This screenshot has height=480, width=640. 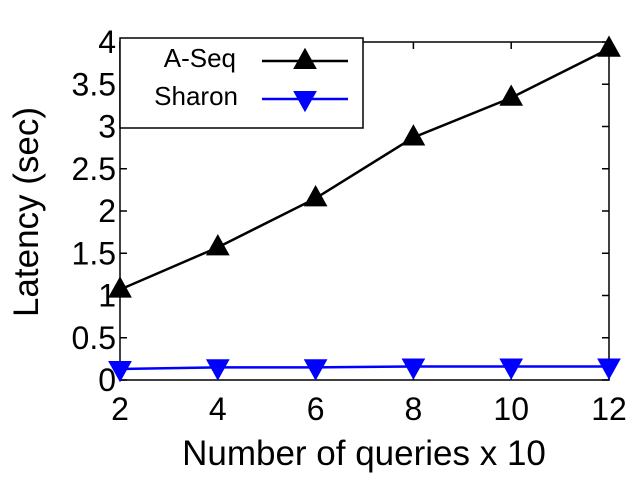 What do you see at coordinates (107, 211) in the screenshot?
I see `y-tick-label: 2` at bounding box center [107, 211].